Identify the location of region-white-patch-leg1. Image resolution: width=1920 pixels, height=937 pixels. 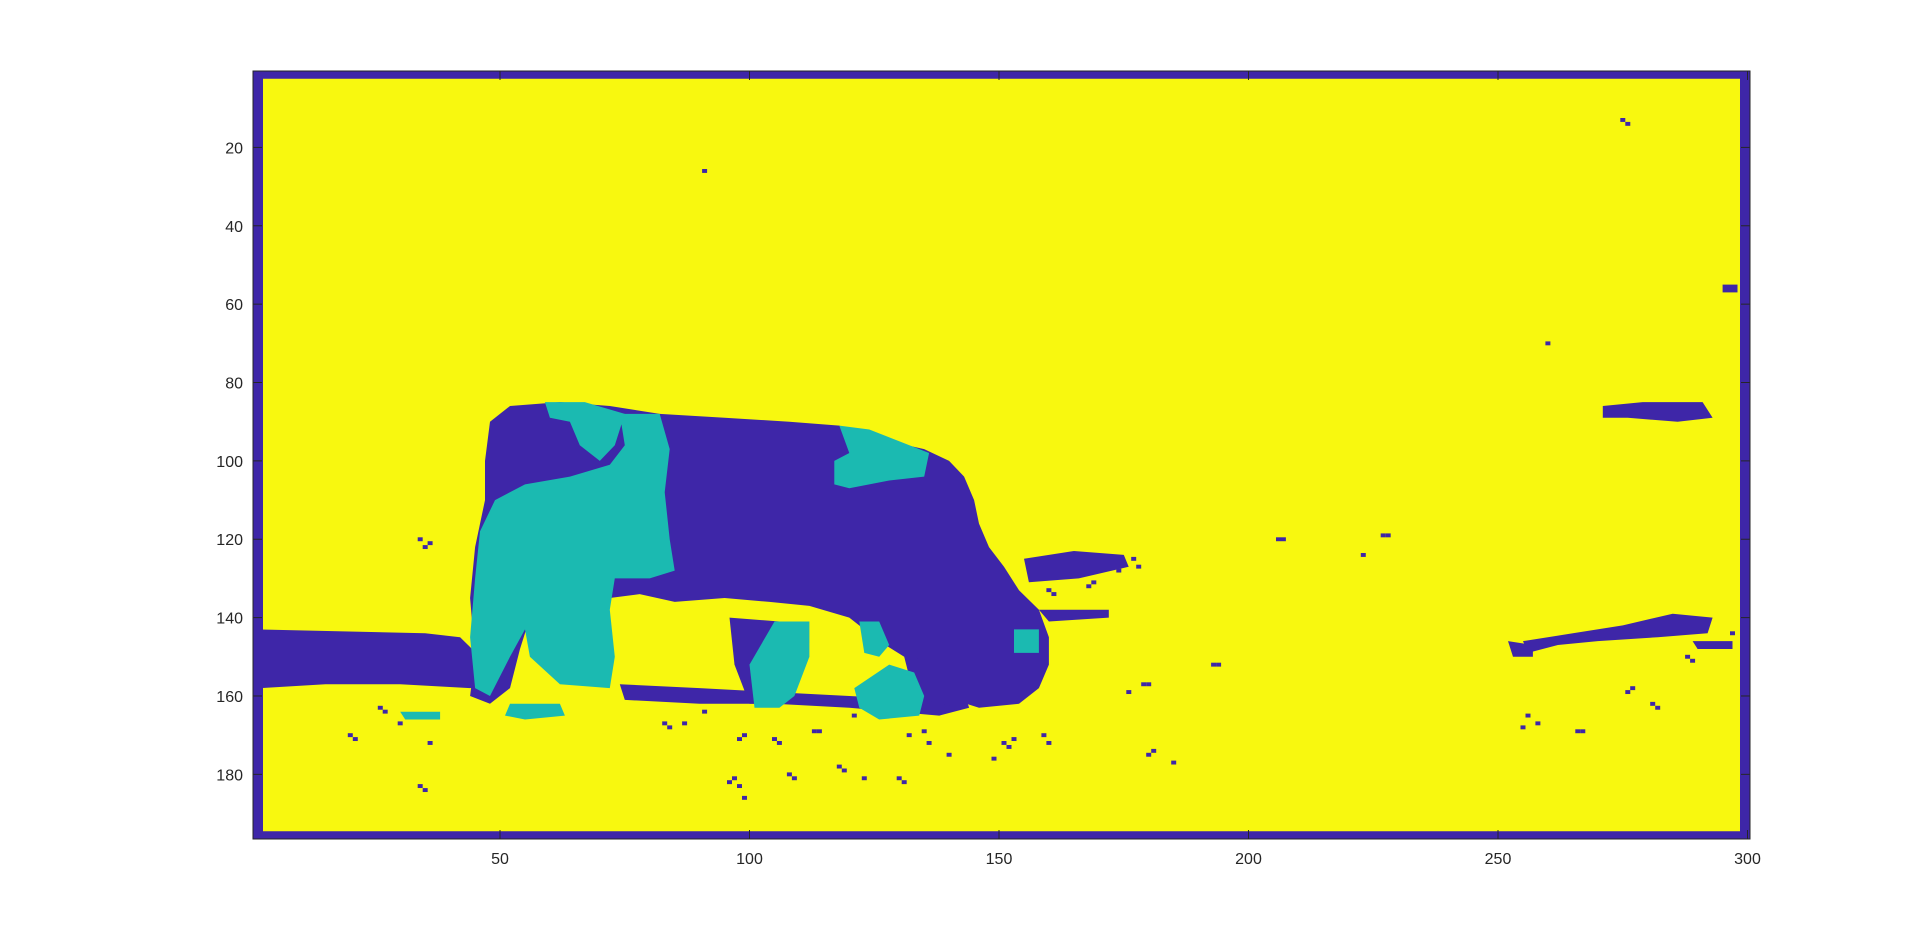
(779, 664).